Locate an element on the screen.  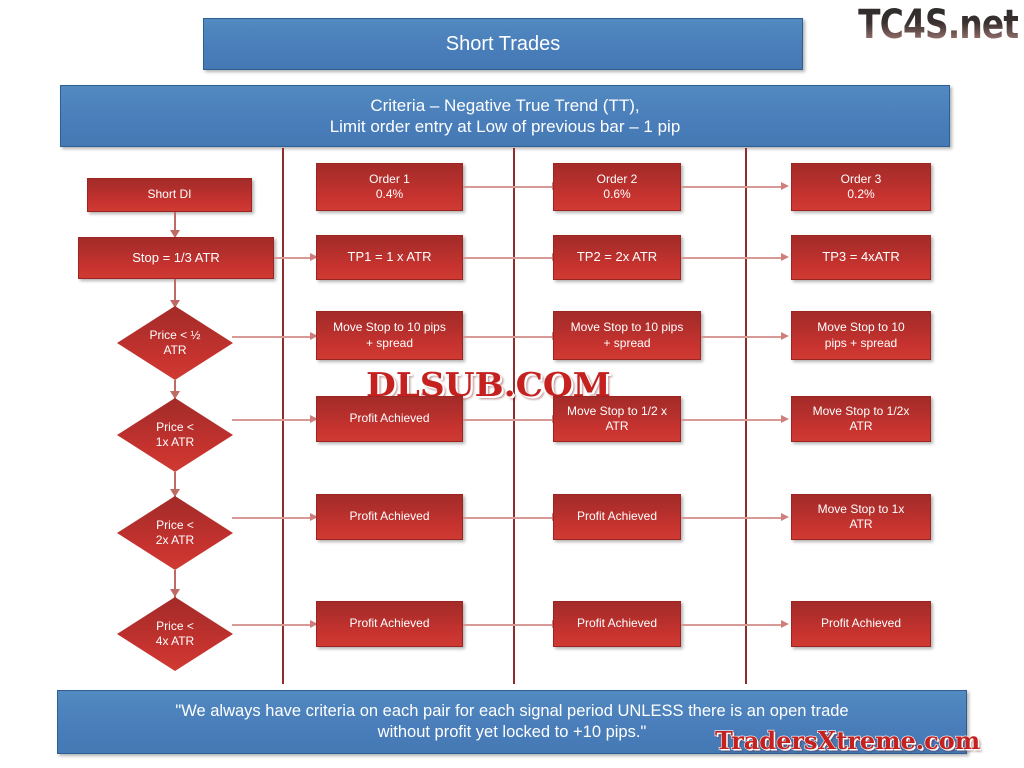
half-atr-row-cell-1-text: Move Stop to 10 pips + spread is located at coordinates (389, 335).